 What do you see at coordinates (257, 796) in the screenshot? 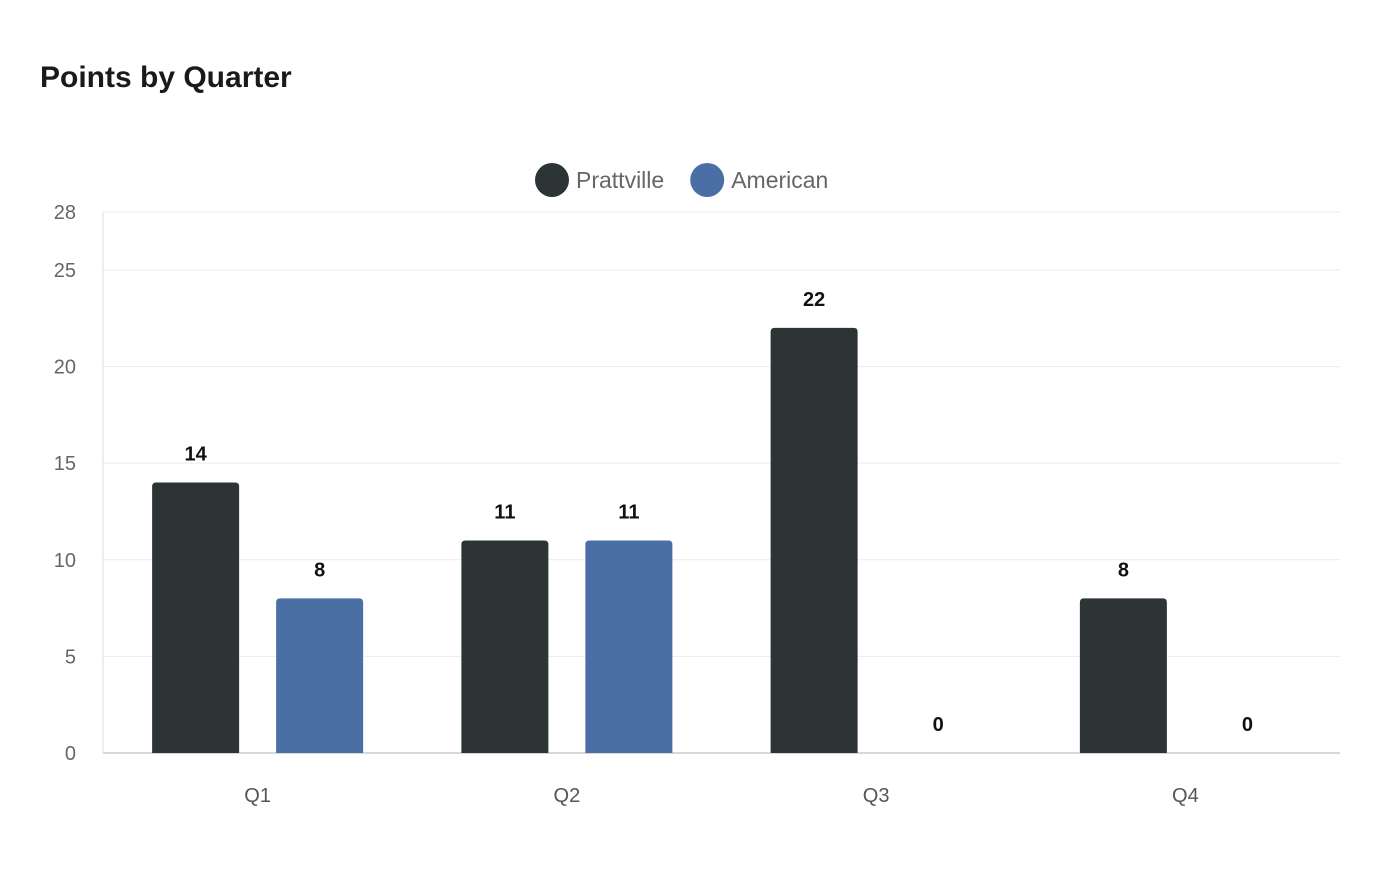
I see `x-tick-label: Q1` at bounding box center [257, 796].